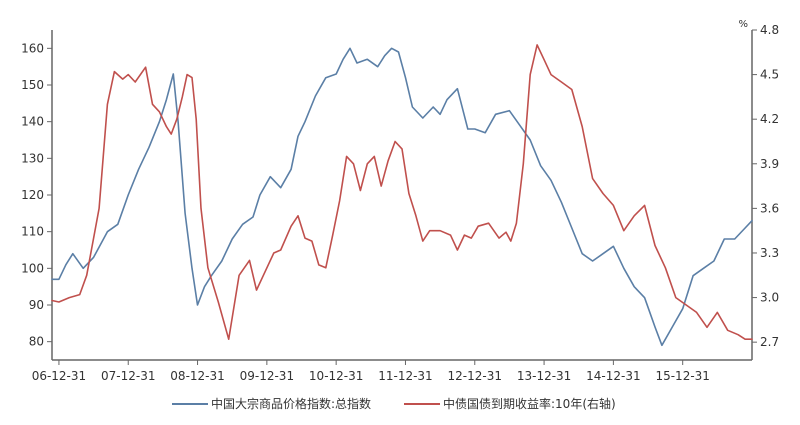  What do you see at coordinates (475, 376) in the screenshot?
I see `x-axis-tick-label: 12-12-31` at bounding box center [475, 376].